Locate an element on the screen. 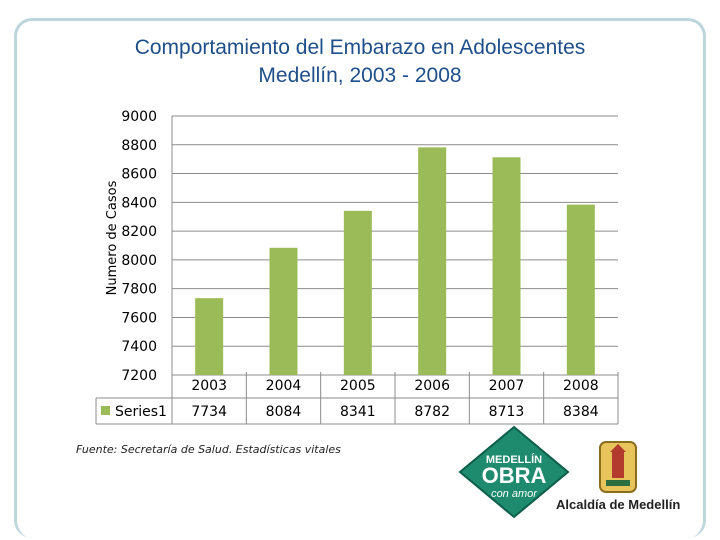  y-tick-label: 8800 is located at coordinates (139, 146).